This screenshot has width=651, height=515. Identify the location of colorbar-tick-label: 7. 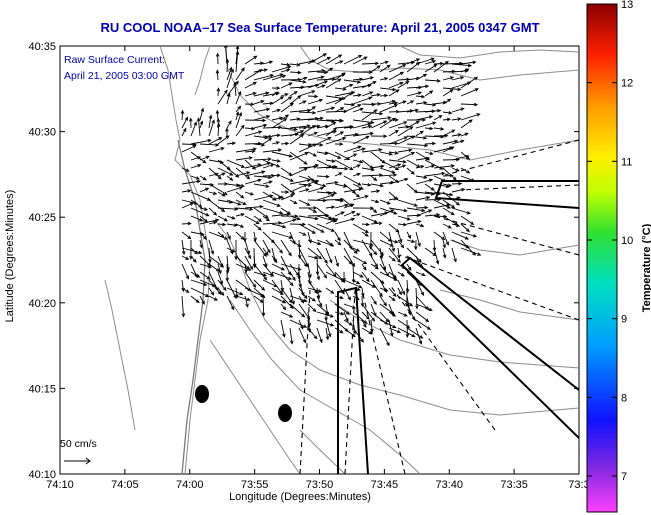
(624, 477).